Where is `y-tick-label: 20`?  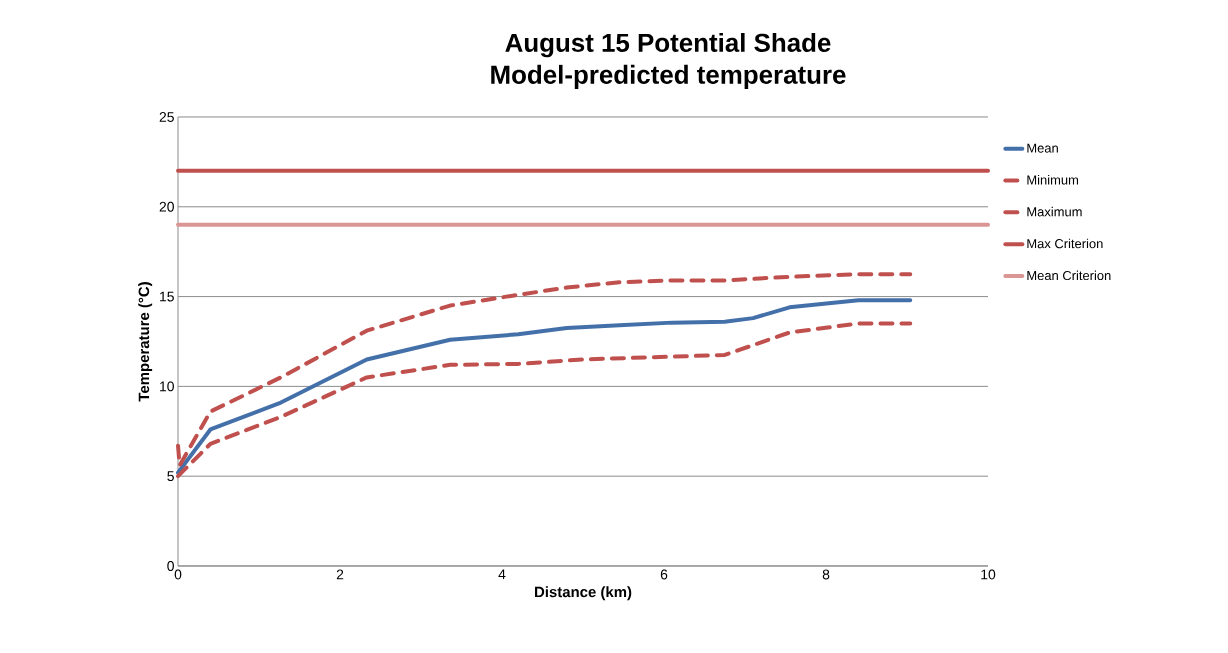
y-tick-label: 20 is located at coordinates (166, 206).